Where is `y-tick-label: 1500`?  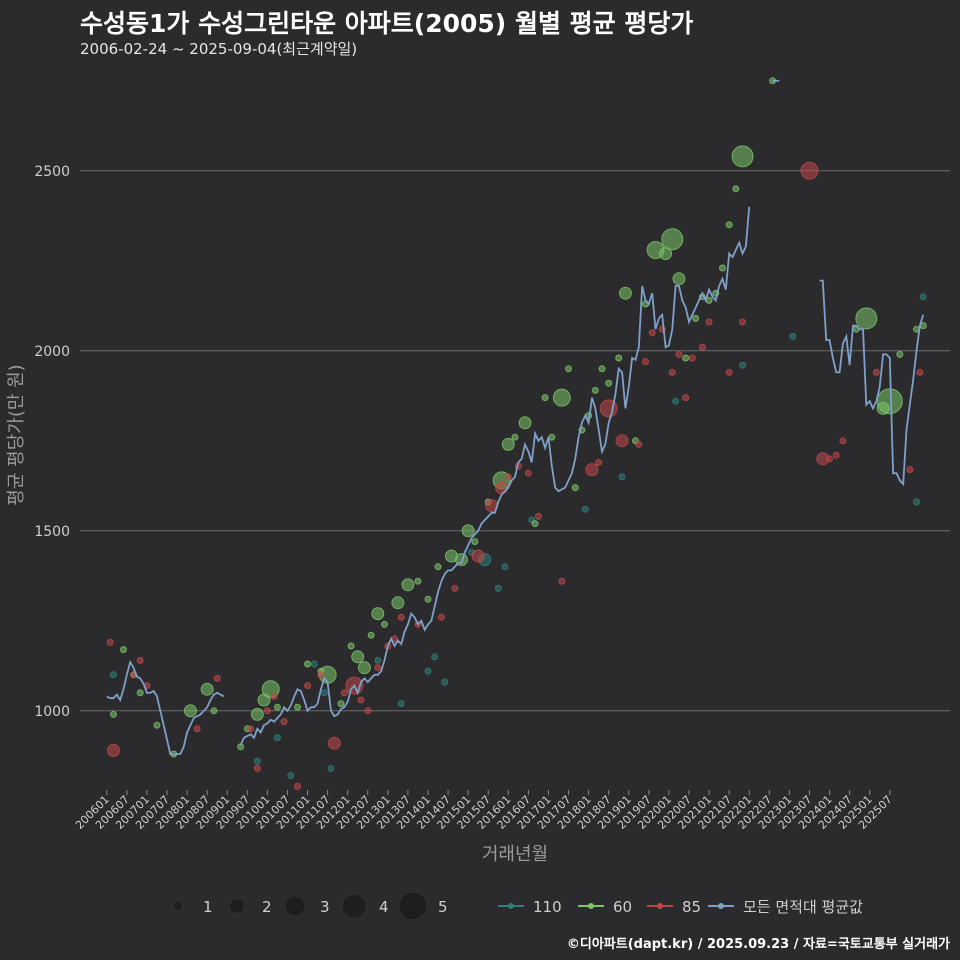
y-tick-label: 1500 is located at coordinates (52, 532).